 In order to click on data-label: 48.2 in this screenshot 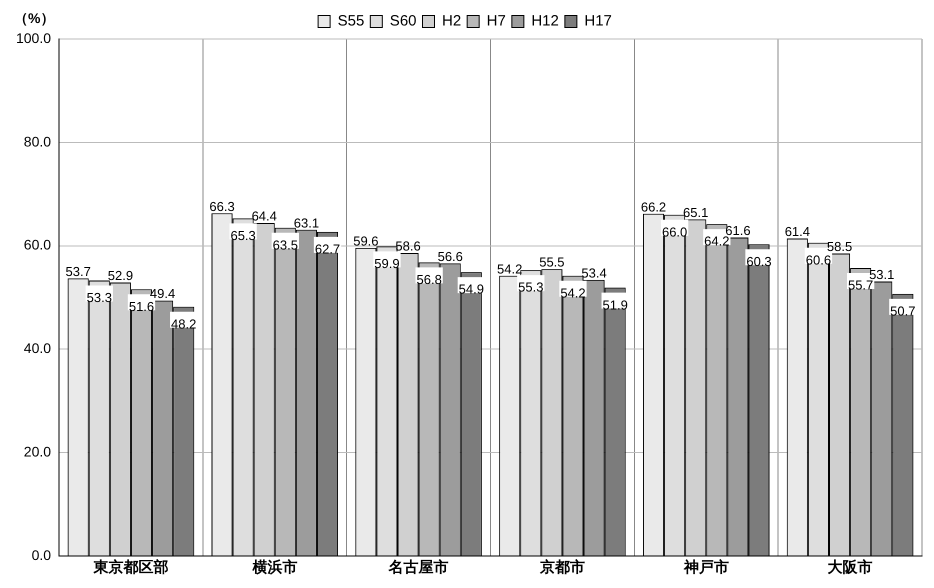, I will do `click(183, 324)`.